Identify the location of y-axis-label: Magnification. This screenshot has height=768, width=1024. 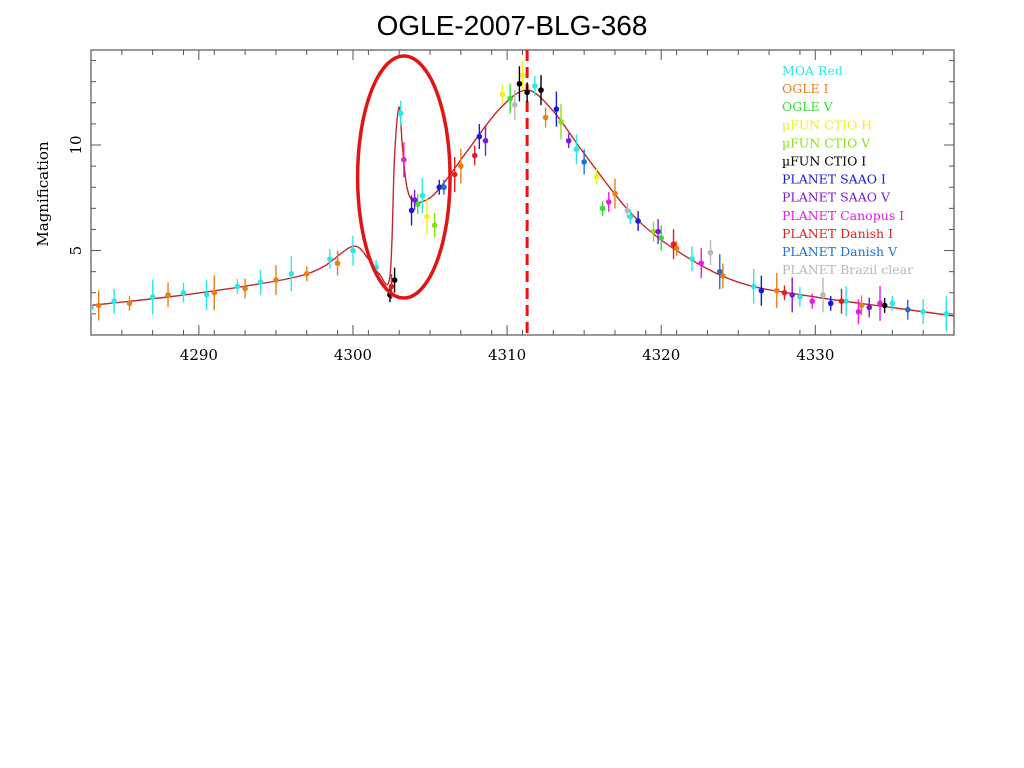
(43, 194).